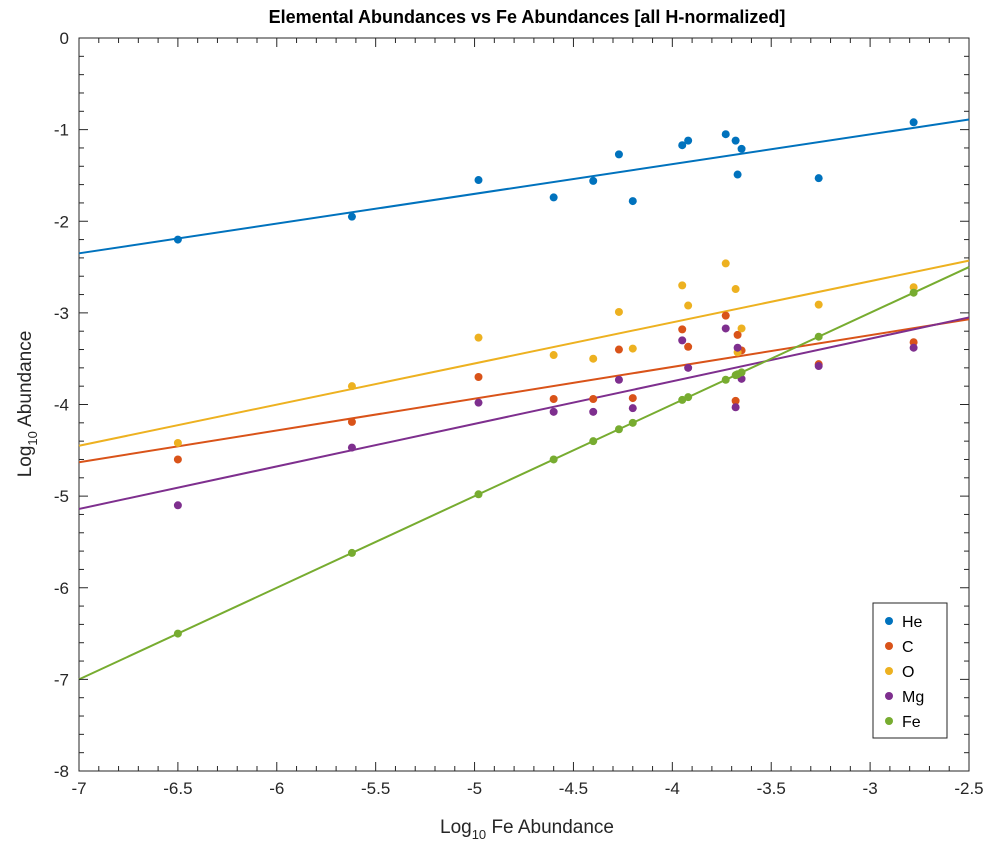 The width and height of the screenshot is (992, 848). Describe the element at coordinates (61, 588) in the screenshot. I see `y-tick-label: -6` at that location.